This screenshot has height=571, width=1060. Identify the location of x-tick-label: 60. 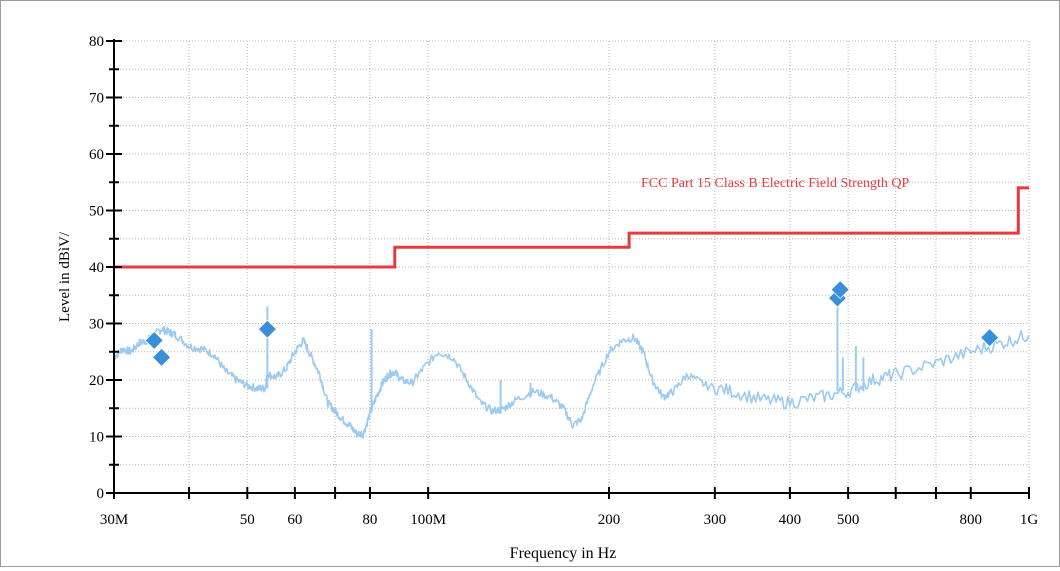
(294, 520).